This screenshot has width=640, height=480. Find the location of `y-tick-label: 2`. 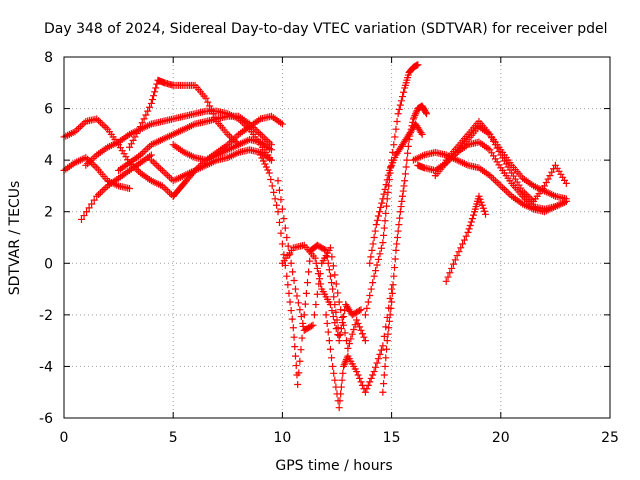

y-tick-label: 2 is located at coordinates (48, 213).